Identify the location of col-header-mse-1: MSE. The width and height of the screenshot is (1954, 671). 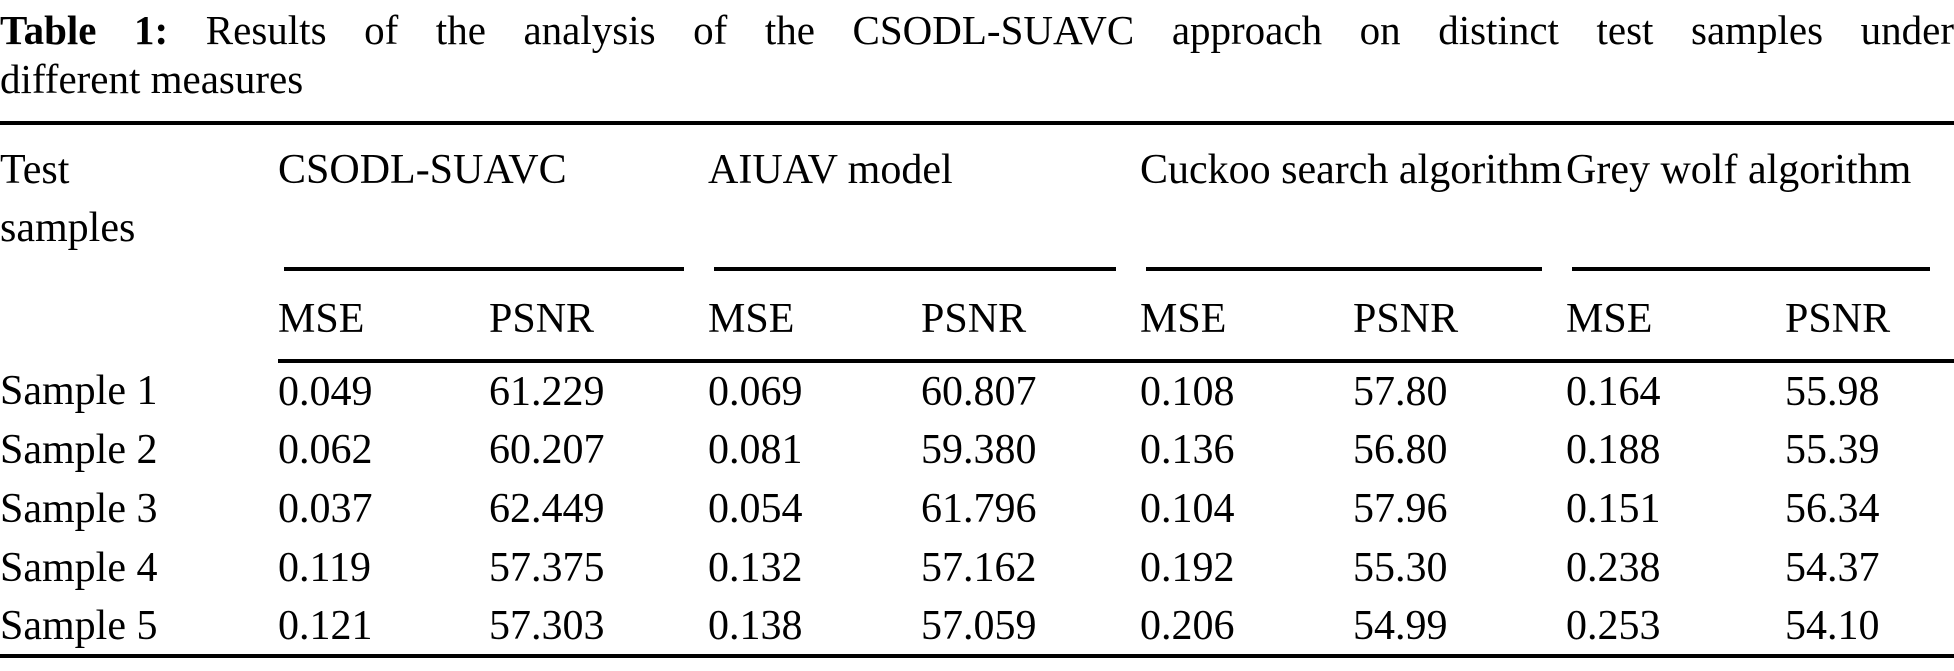
(383, 321).